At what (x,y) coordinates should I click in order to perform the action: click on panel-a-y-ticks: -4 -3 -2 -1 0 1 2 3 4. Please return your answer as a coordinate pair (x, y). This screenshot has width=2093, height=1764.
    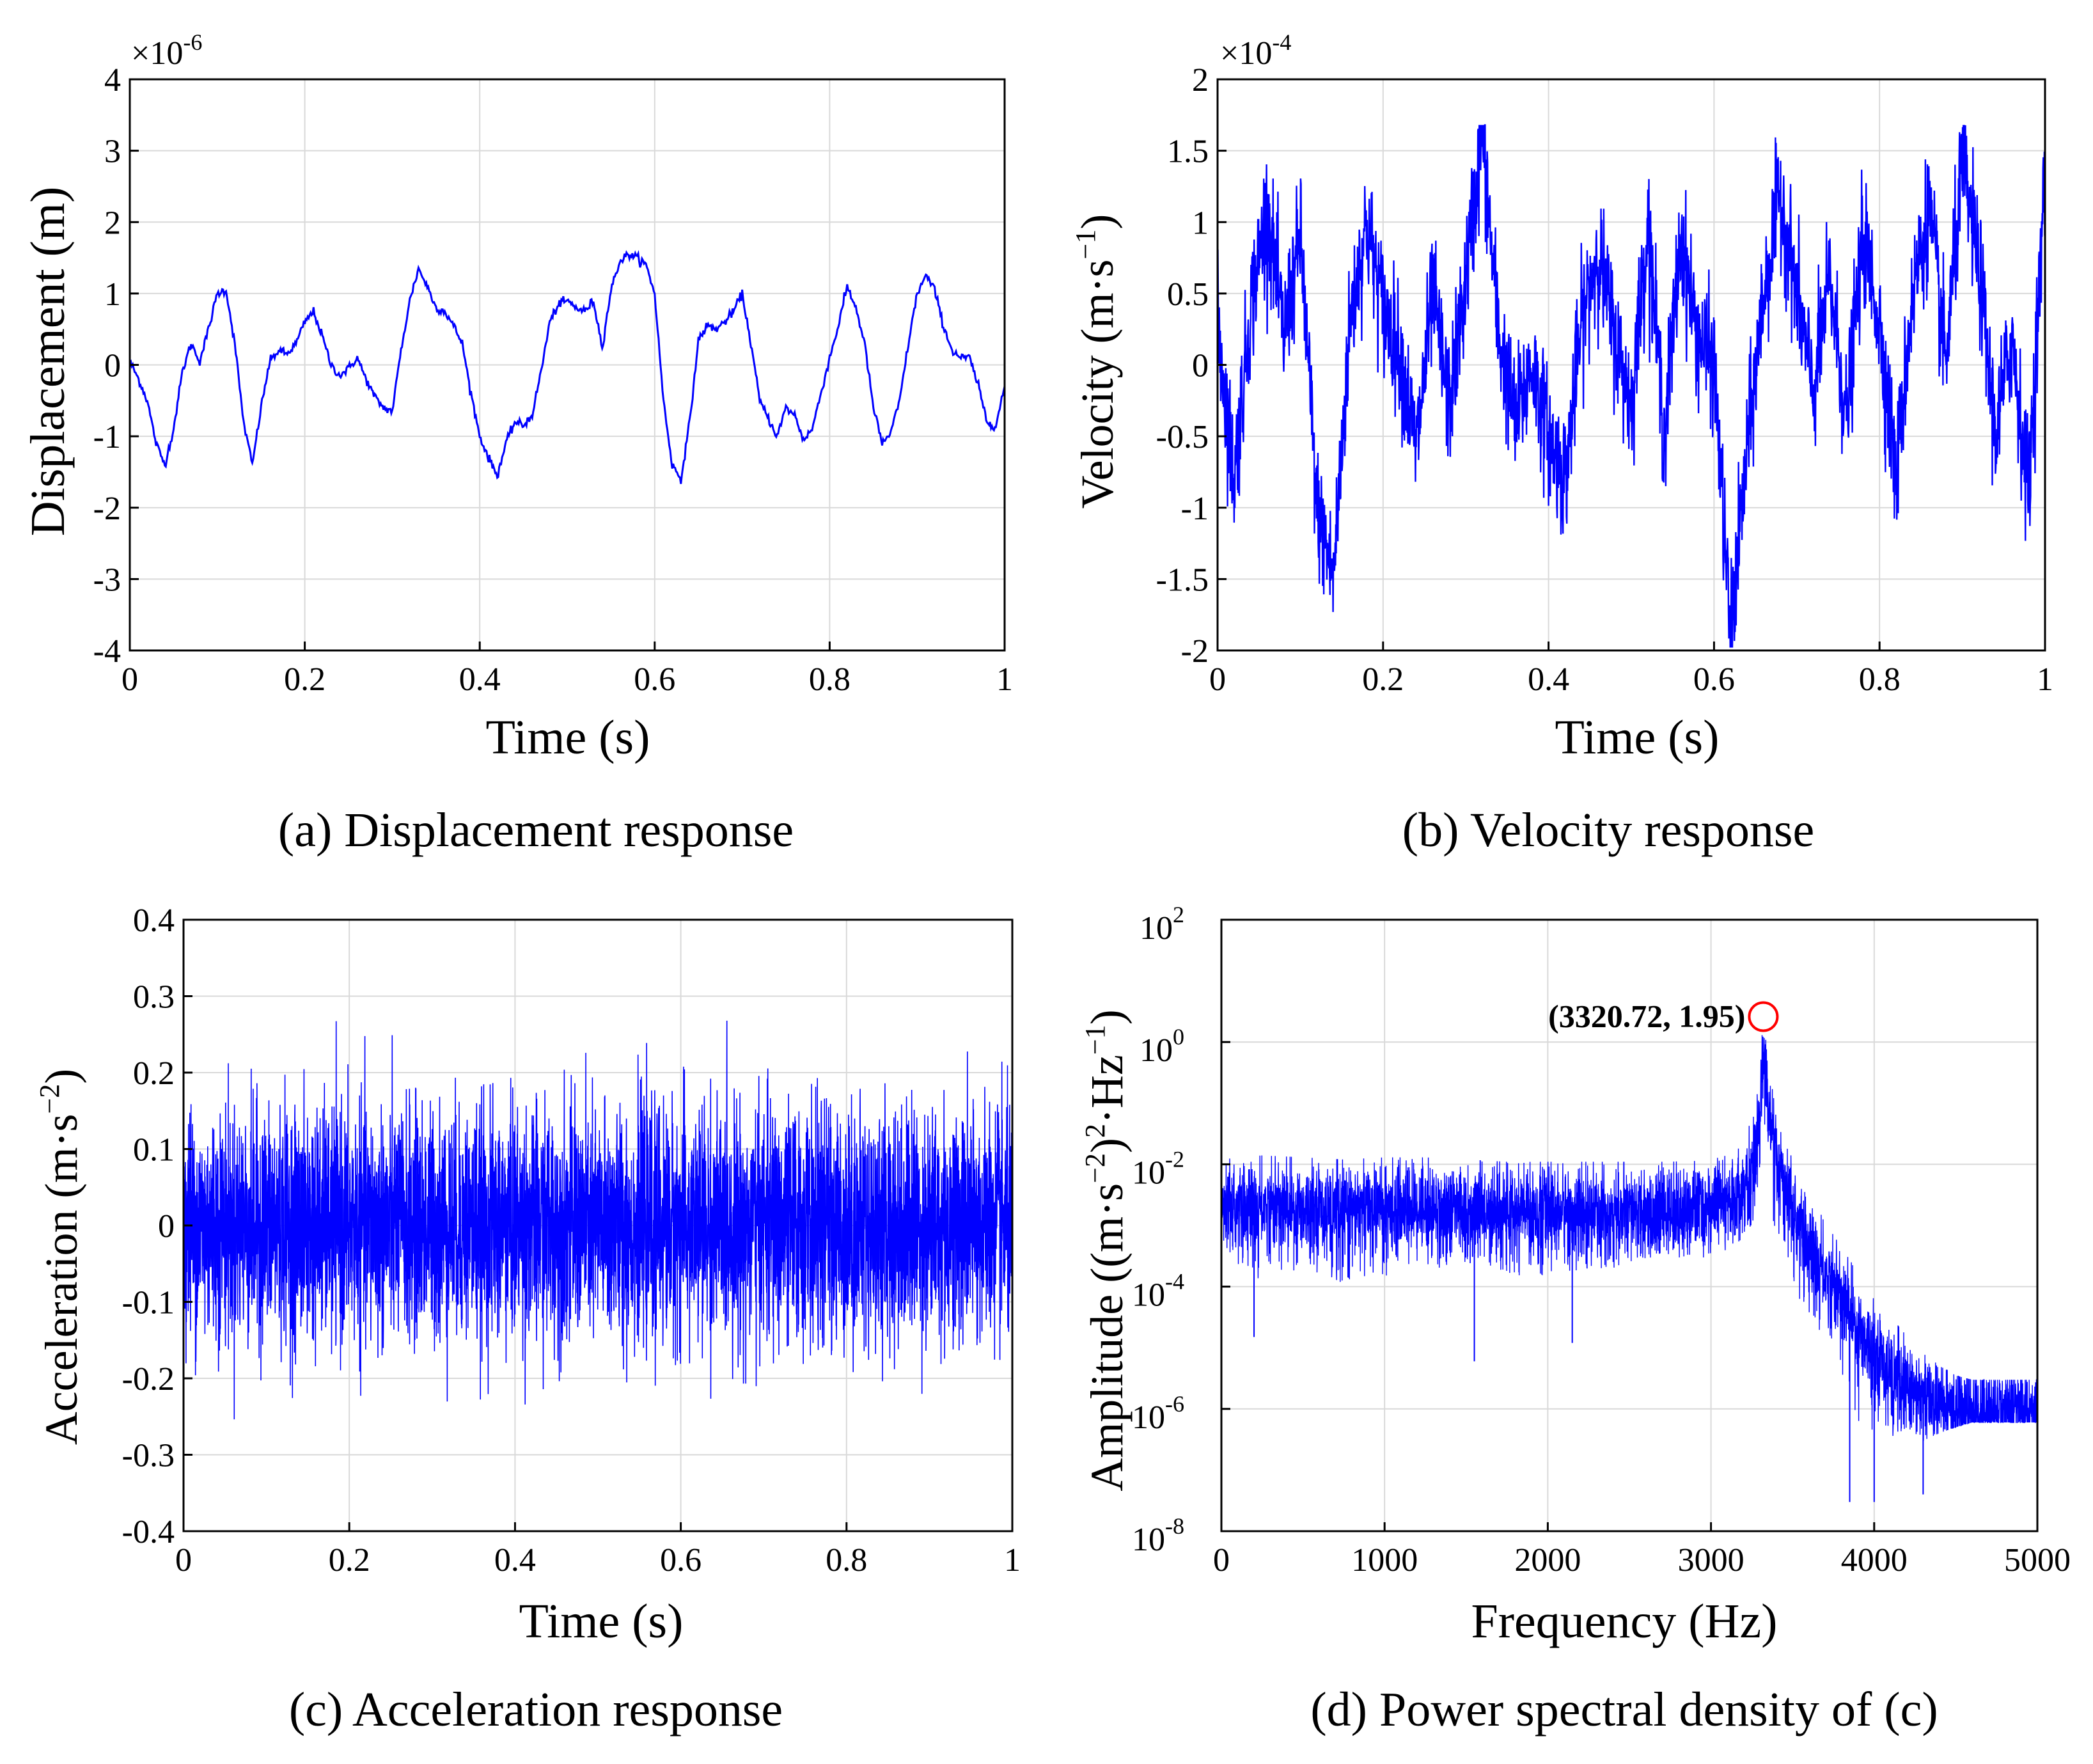
    Looking at the image, I should click on (116, 366).